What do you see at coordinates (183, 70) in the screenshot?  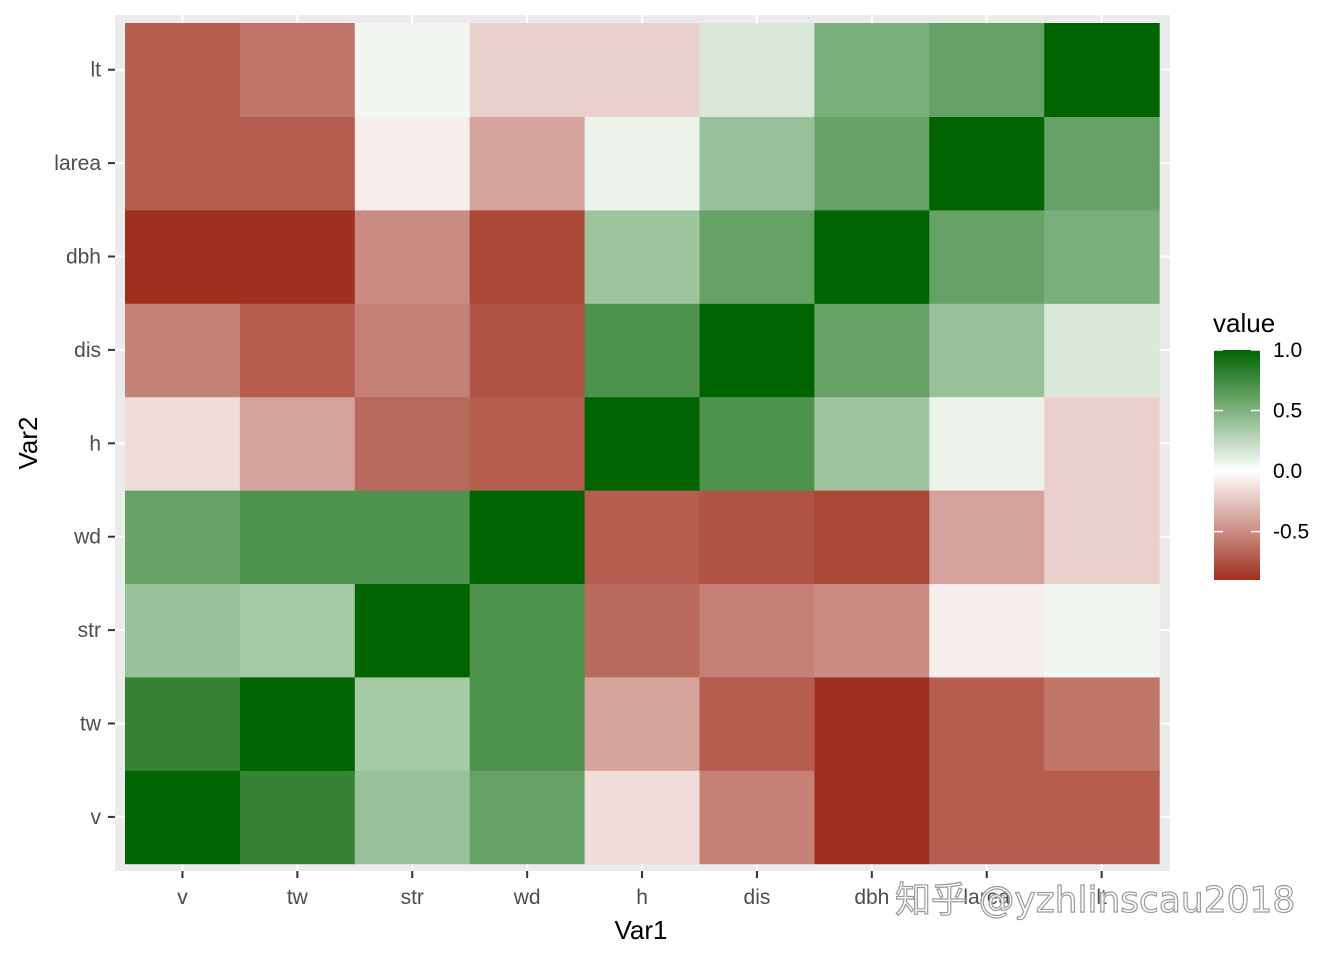 I see `heatmap-cell-v-lt` at bounding box center [183, 70].